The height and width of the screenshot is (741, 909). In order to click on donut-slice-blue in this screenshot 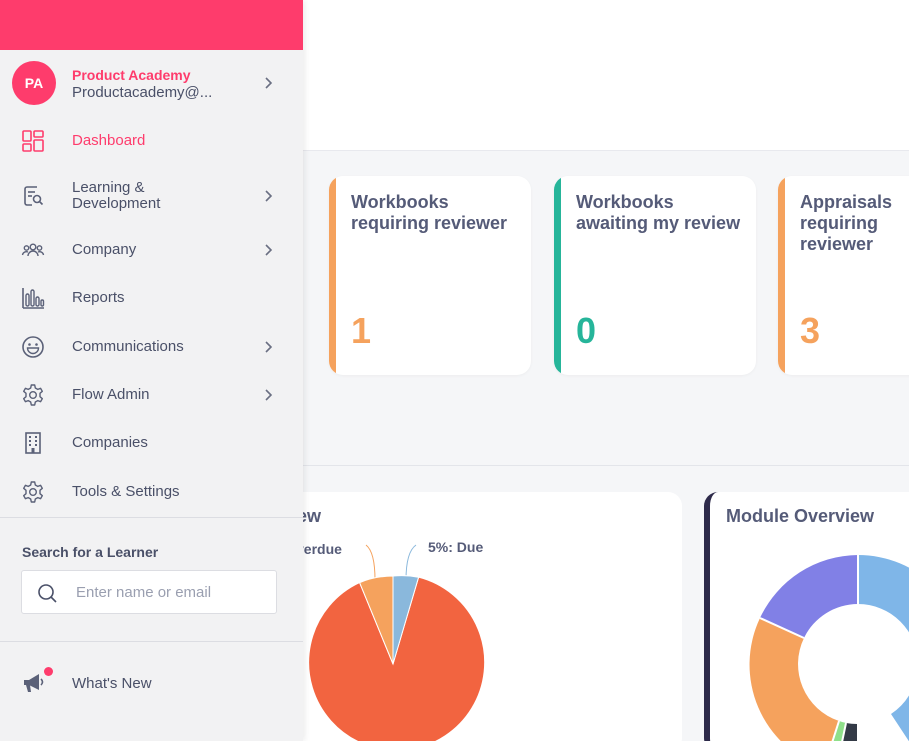, I will do `click(883, 609)`.